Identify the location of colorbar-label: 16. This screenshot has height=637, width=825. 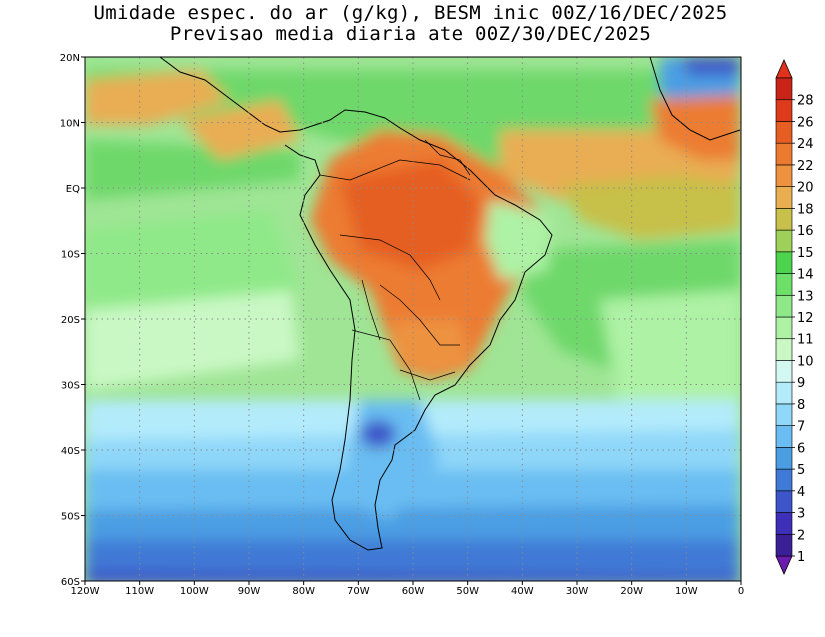
(805, 231).